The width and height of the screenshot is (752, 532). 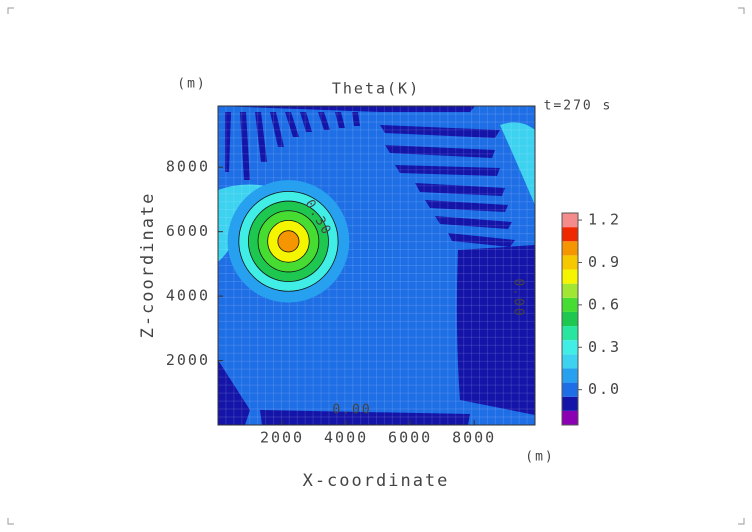 I want to click on colorbar-frame, so click(x=570, y=319).